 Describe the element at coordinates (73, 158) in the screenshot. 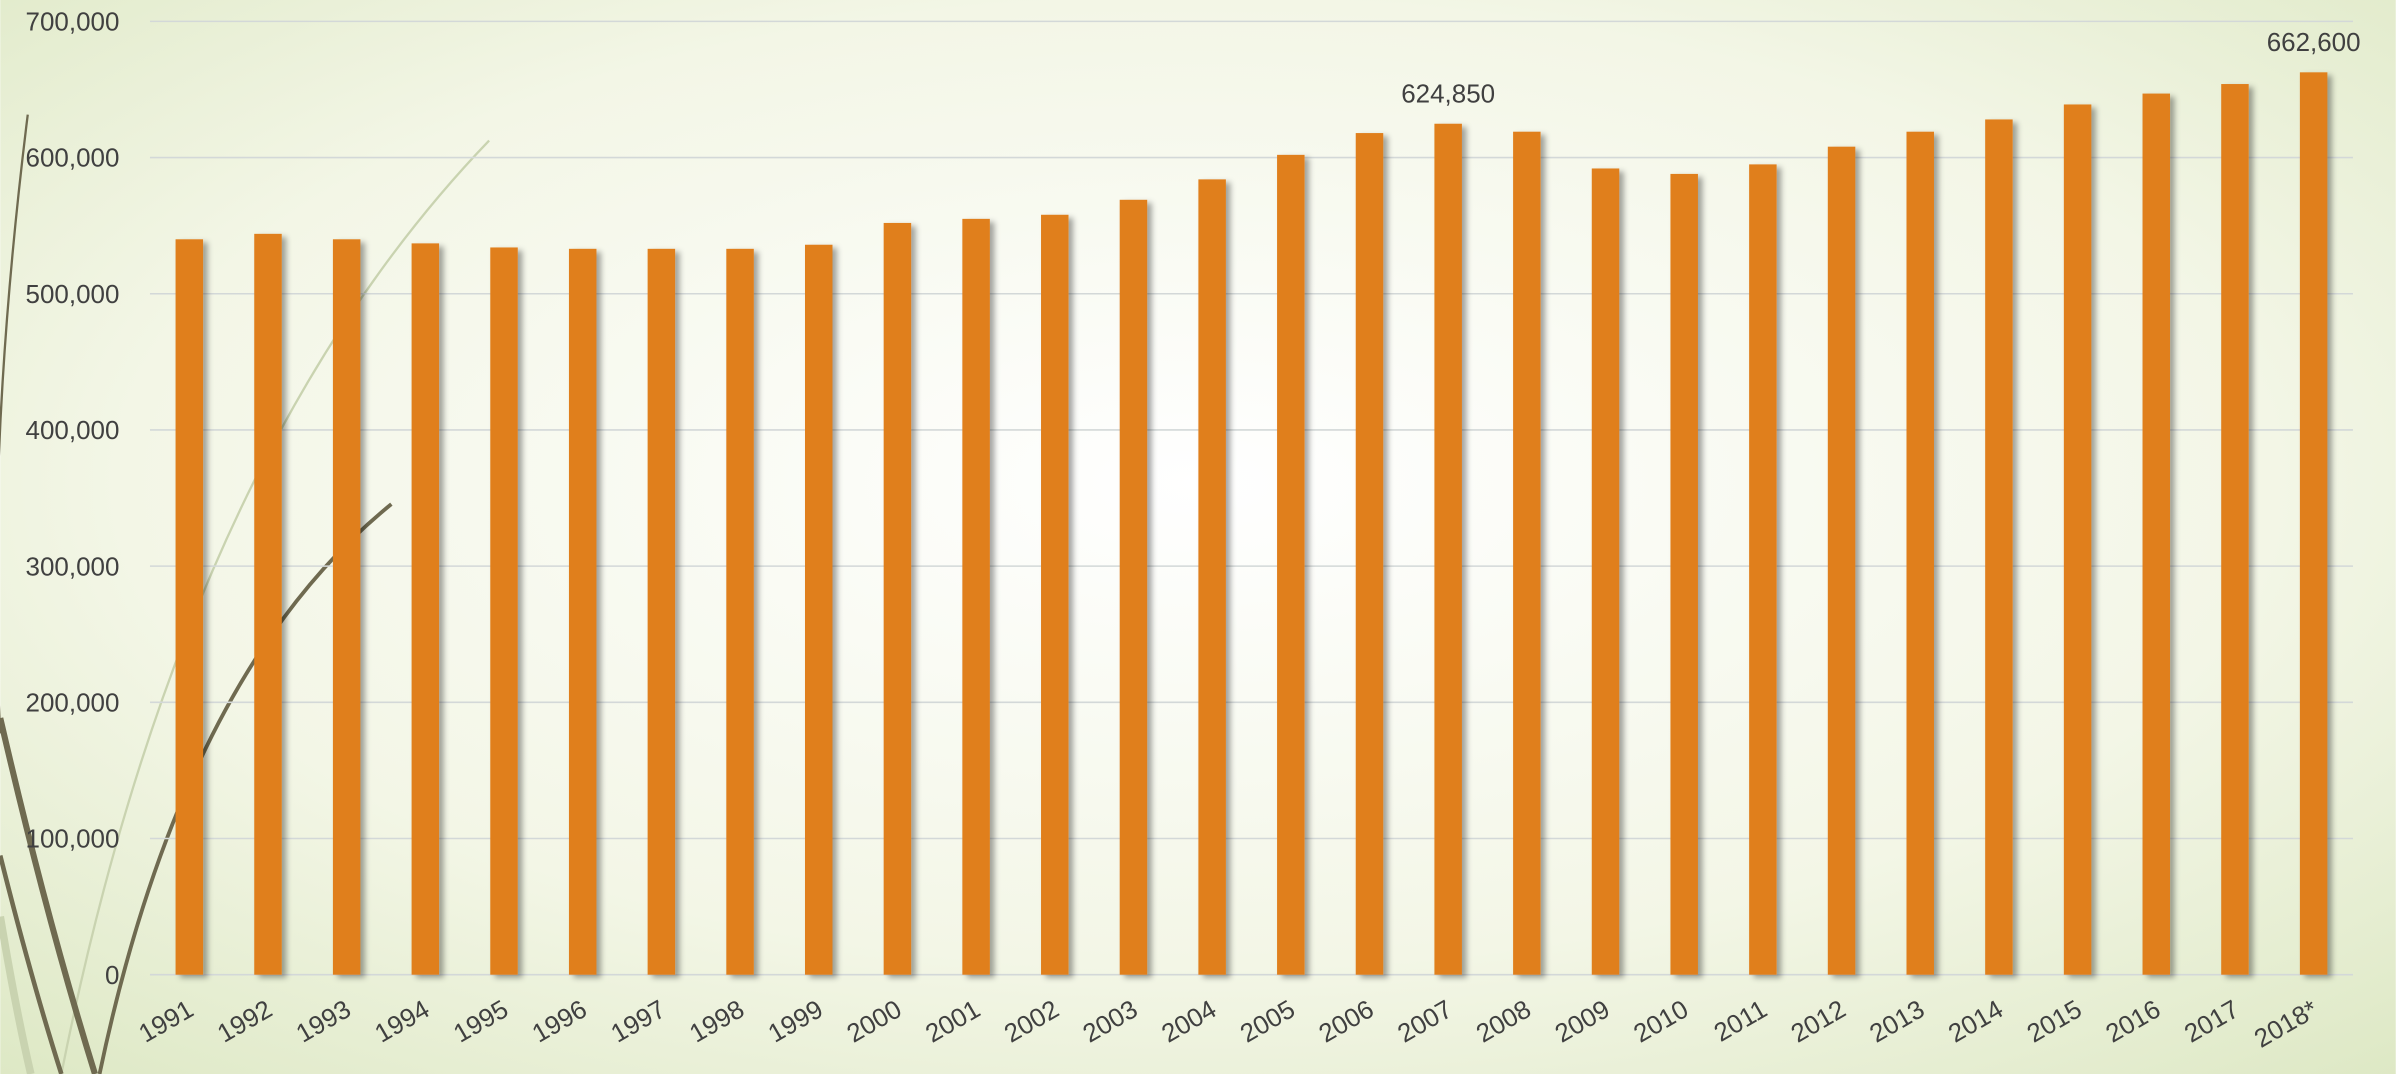

I see `y-tick-label: 600,000` at that location.